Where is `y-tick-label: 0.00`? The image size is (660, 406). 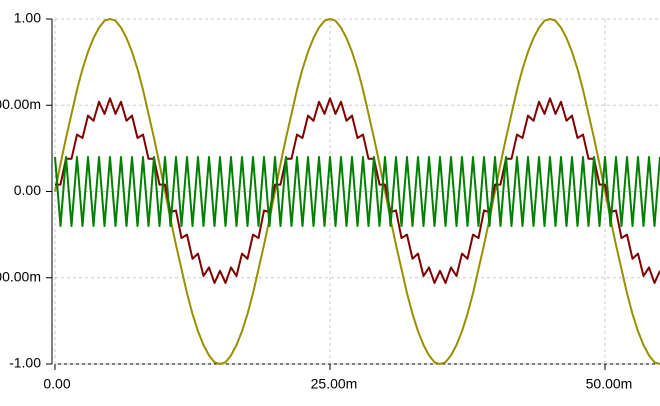 y-tick-label: 0.00 is located at coordinates (27, 190).